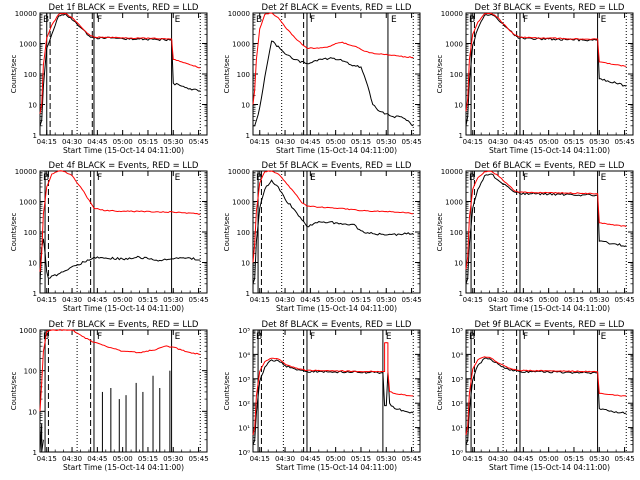  What do you see at coordinates (550, 8) in the screenshot?
I see `panel-title: Det 3f BLACK = Events, RED = LLD` at bounding box center [550, 8].